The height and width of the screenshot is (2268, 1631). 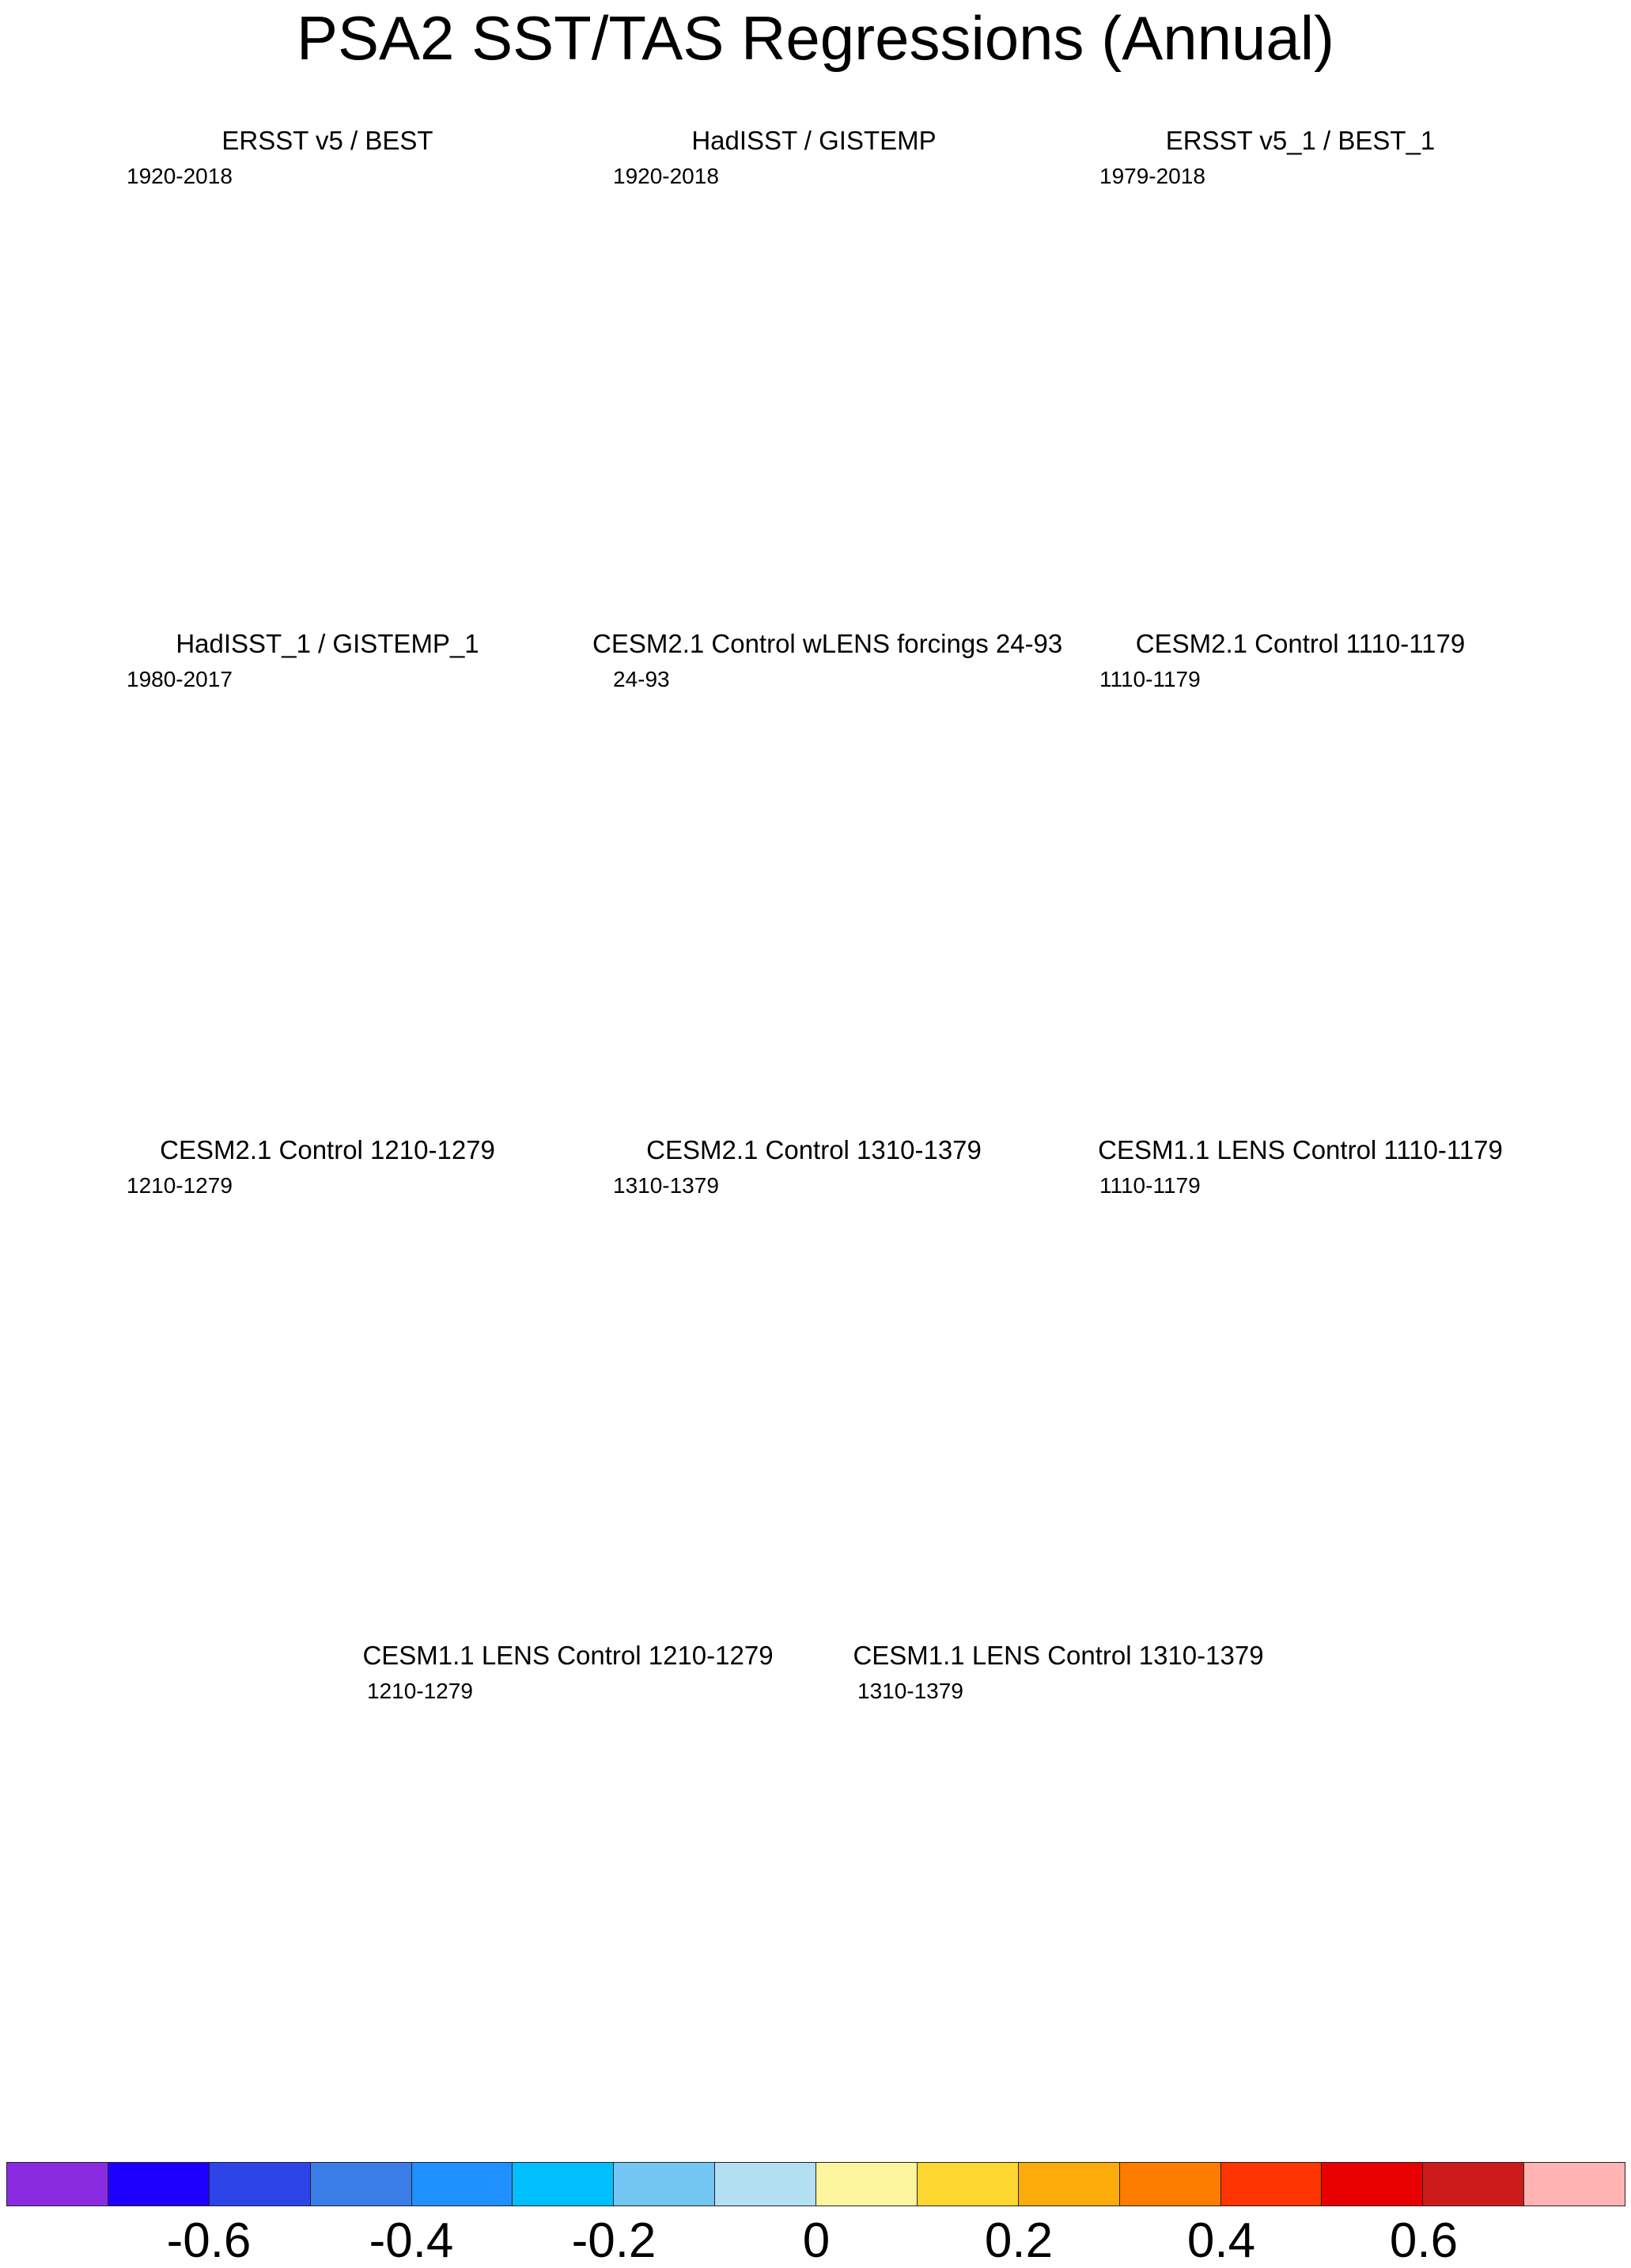 I want to click on map-panel: HadISST / GISTEMP 1920-2018, so click(x=813, y=370).